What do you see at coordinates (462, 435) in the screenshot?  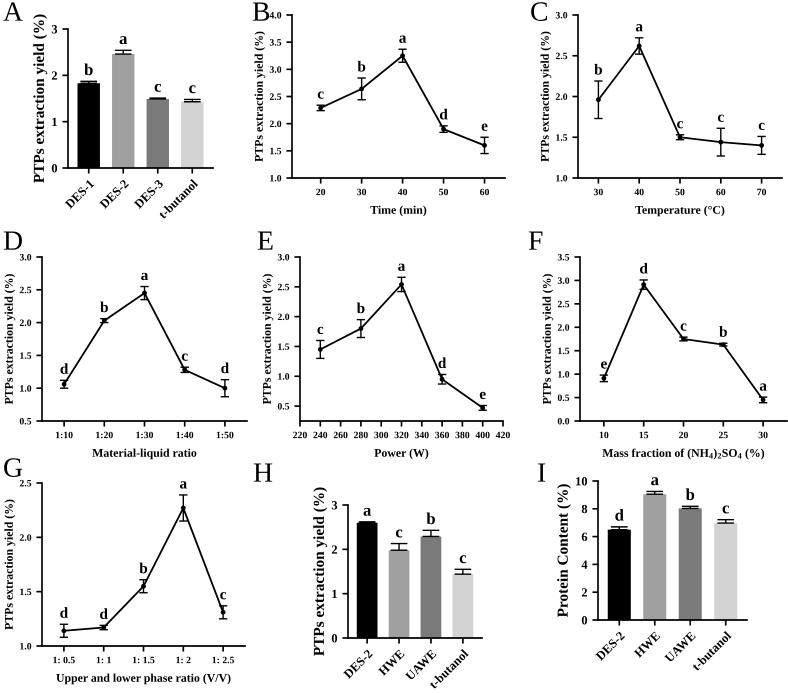 I see `x-tick-label: 380` at bounding box center [462, 435].